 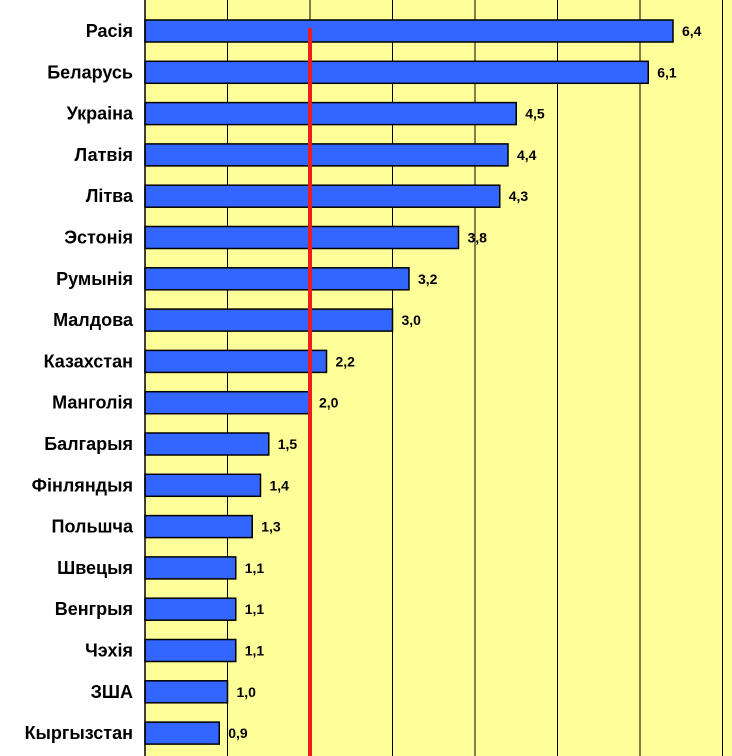 What do you see at coordinates (288, 444) in the screenshot?
I see `value-label: 1,5` at bounding box center [288, 444].